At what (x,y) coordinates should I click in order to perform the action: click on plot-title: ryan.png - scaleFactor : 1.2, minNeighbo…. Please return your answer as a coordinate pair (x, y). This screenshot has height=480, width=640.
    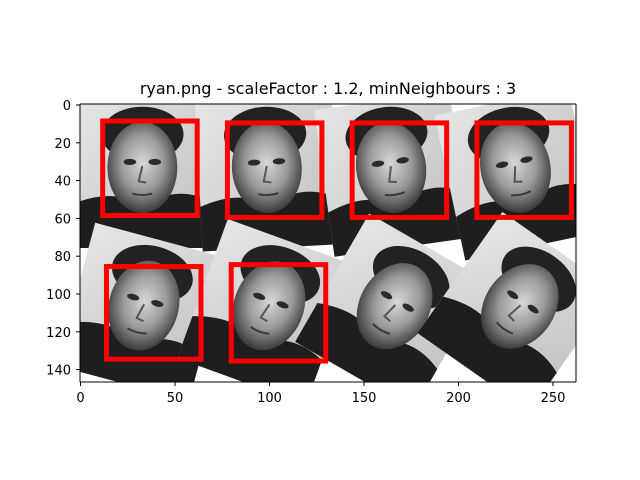
    Looking at the image, I should click on (328, 88).